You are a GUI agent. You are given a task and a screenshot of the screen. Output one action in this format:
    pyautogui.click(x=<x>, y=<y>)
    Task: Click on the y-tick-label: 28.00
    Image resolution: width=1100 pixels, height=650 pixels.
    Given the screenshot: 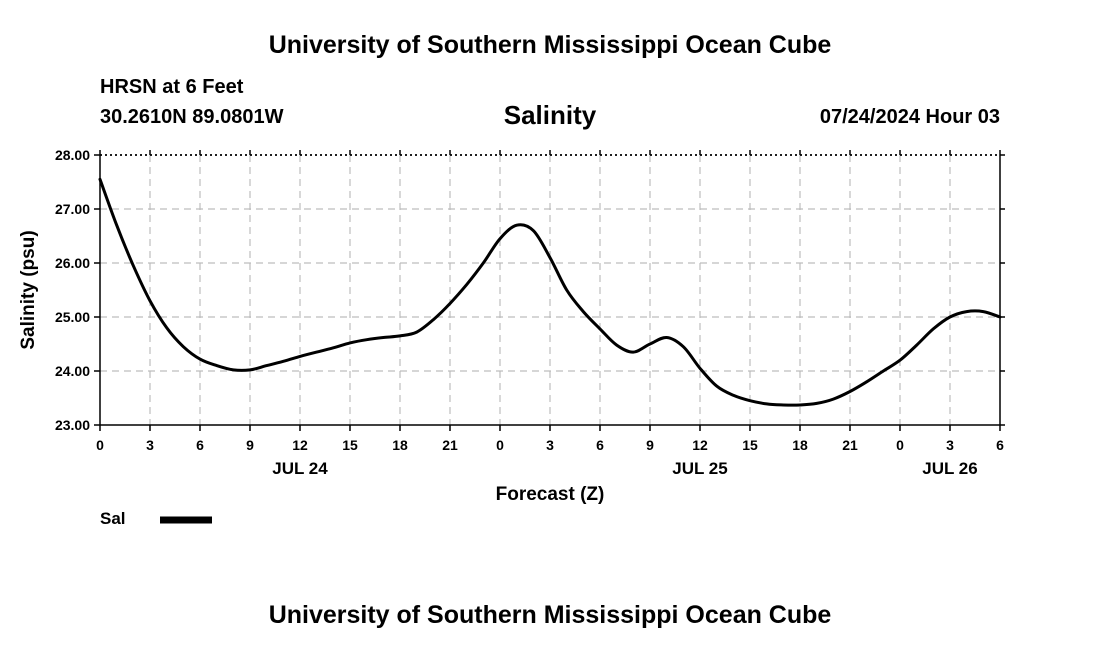 What is the action you would take?
    pyautogui.click(x=72, y=155)
    